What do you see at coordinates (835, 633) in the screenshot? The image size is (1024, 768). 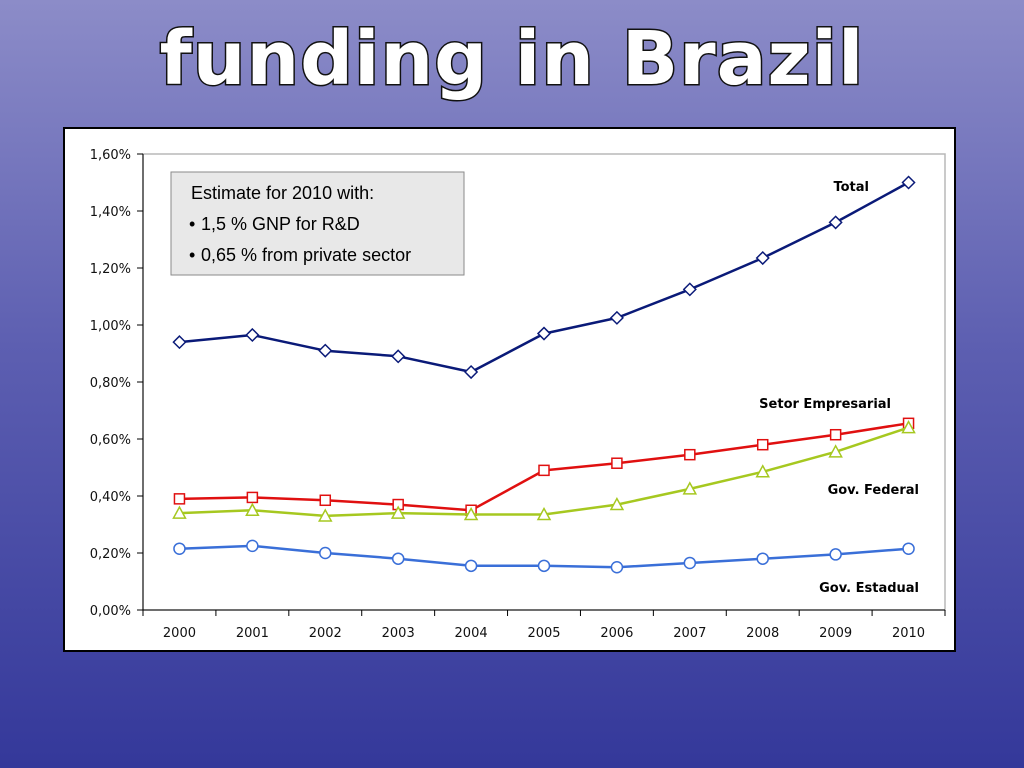 I see `x-tick-label: 2009` at bounding box center [835, 633].